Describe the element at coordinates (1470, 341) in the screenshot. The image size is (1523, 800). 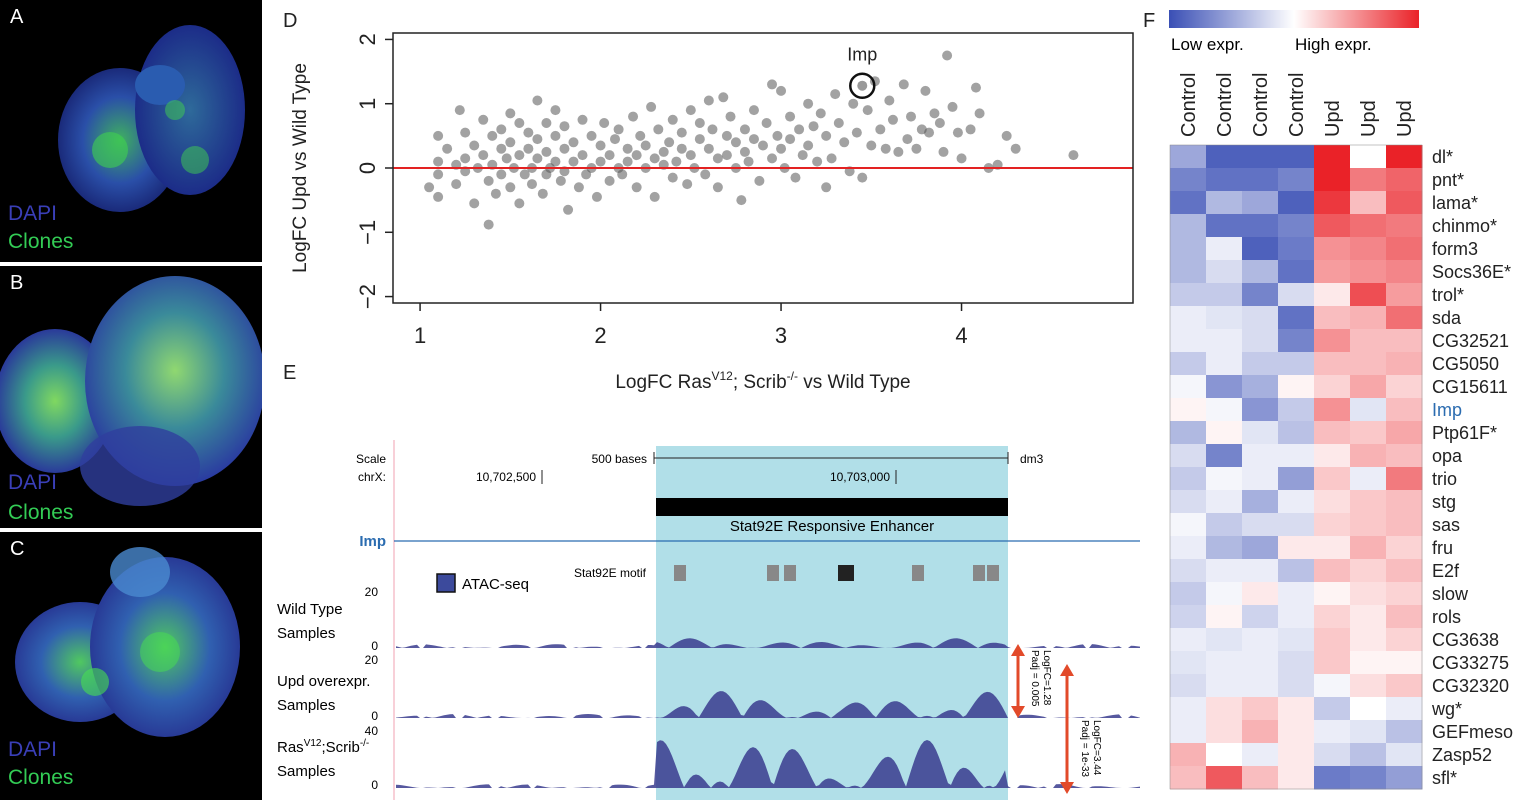
I see `heatmap-row-label-8: CG32521` at that location.